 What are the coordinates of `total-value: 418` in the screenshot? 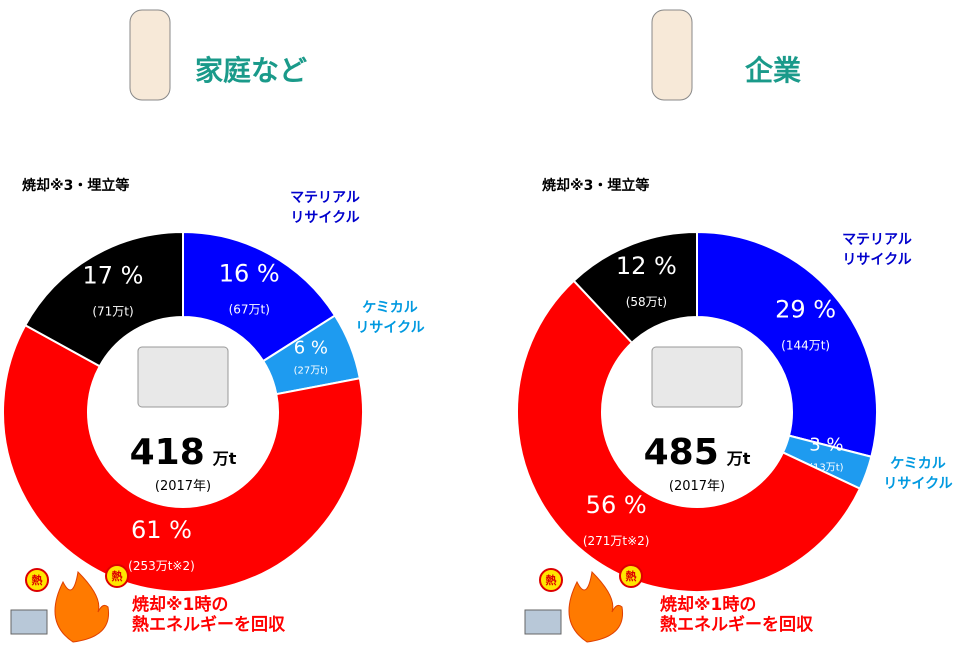 It's located at (167, 452).